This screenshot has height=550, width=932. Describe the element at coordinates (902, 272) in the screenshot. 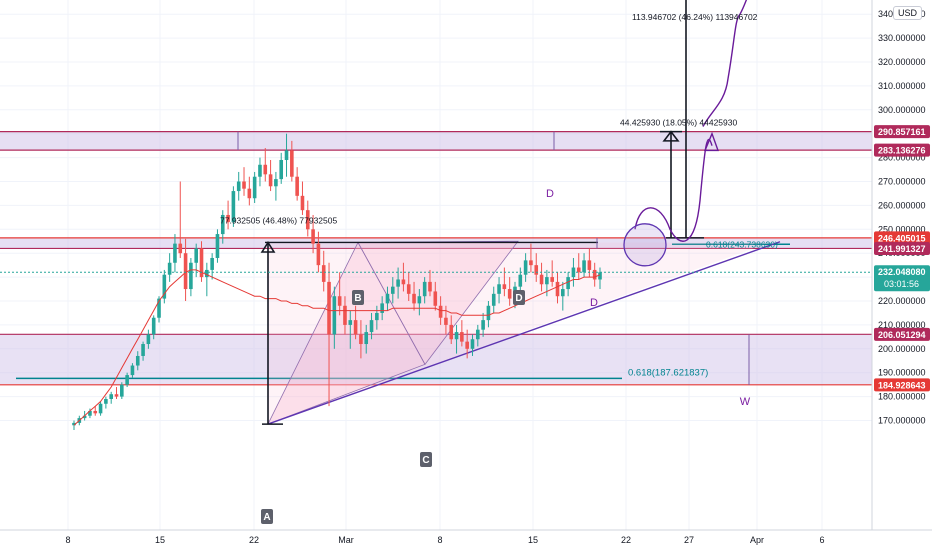

I see `last-price-value: 232.048080` at that location.